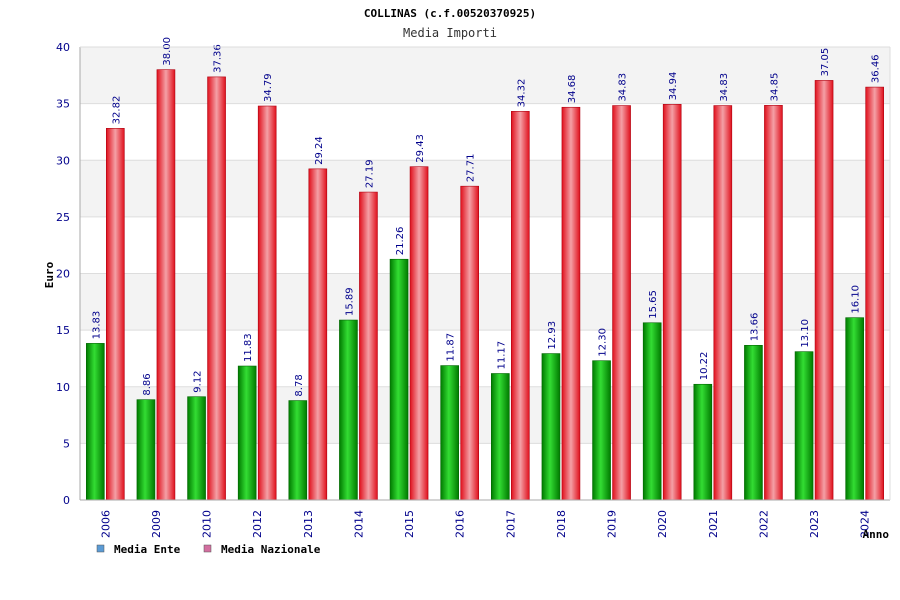 The image size is (900, 600). What do you see at coordinates (572, 89) in the screenshot?
I see `data-label: 34.68` at bounding box center [572, 89].